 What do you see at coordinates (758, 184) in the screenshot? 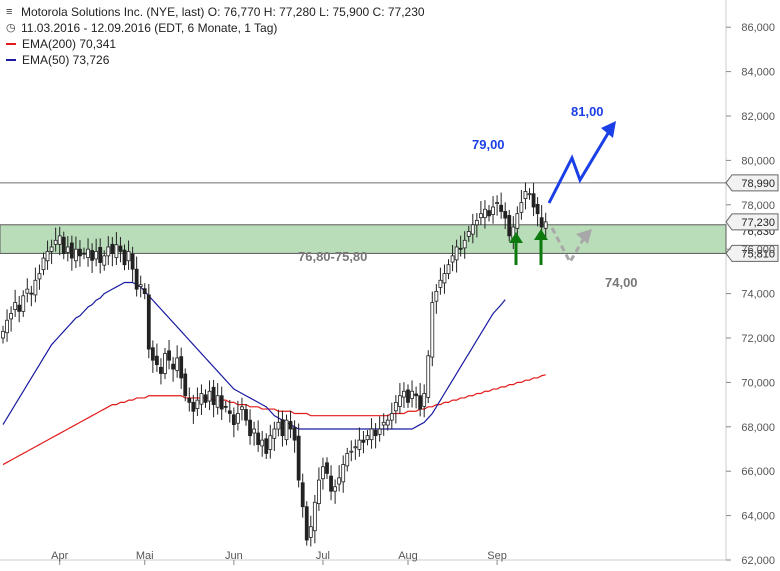
I see `tag-78990-text: 78,990` at bounding box center [758, 184].